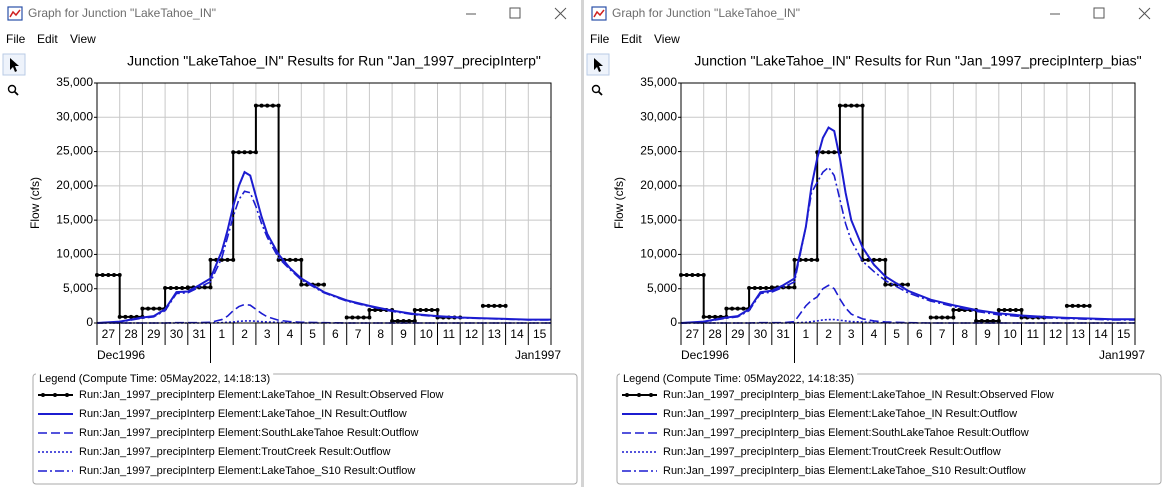  Describe the element at coordinates (693, 334) in the screenshot. I see `x-tick-label: 27` at that location.